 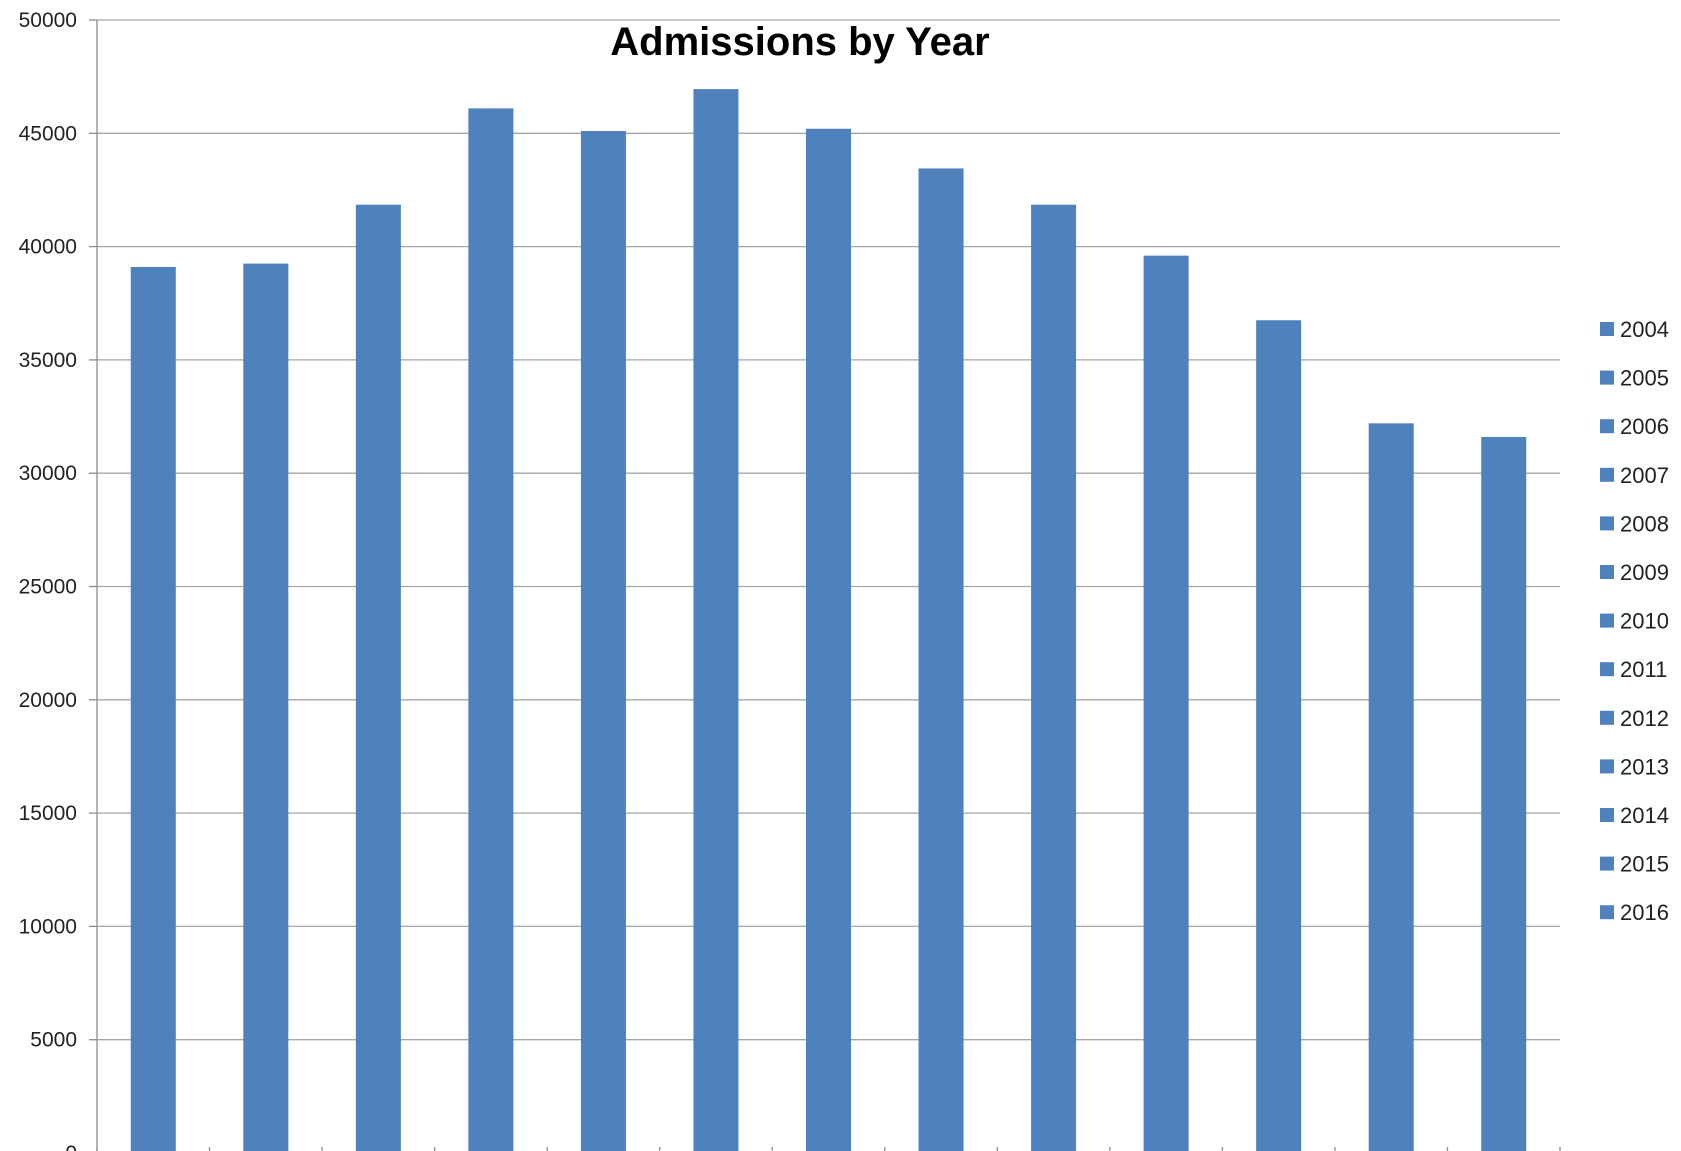 I want to click on y-tick-label: 35000, so click(x=48, y=360).